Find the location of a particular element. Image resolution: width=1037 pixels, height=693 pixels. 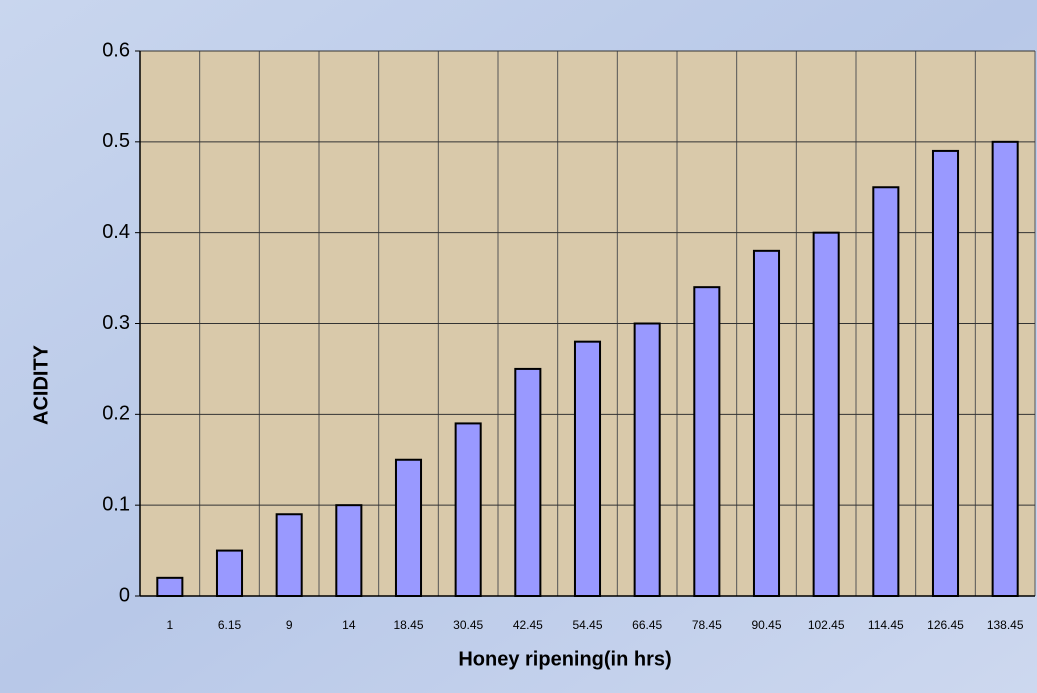

x-tick-label: 66.45 is located at coordinates (647, 625).